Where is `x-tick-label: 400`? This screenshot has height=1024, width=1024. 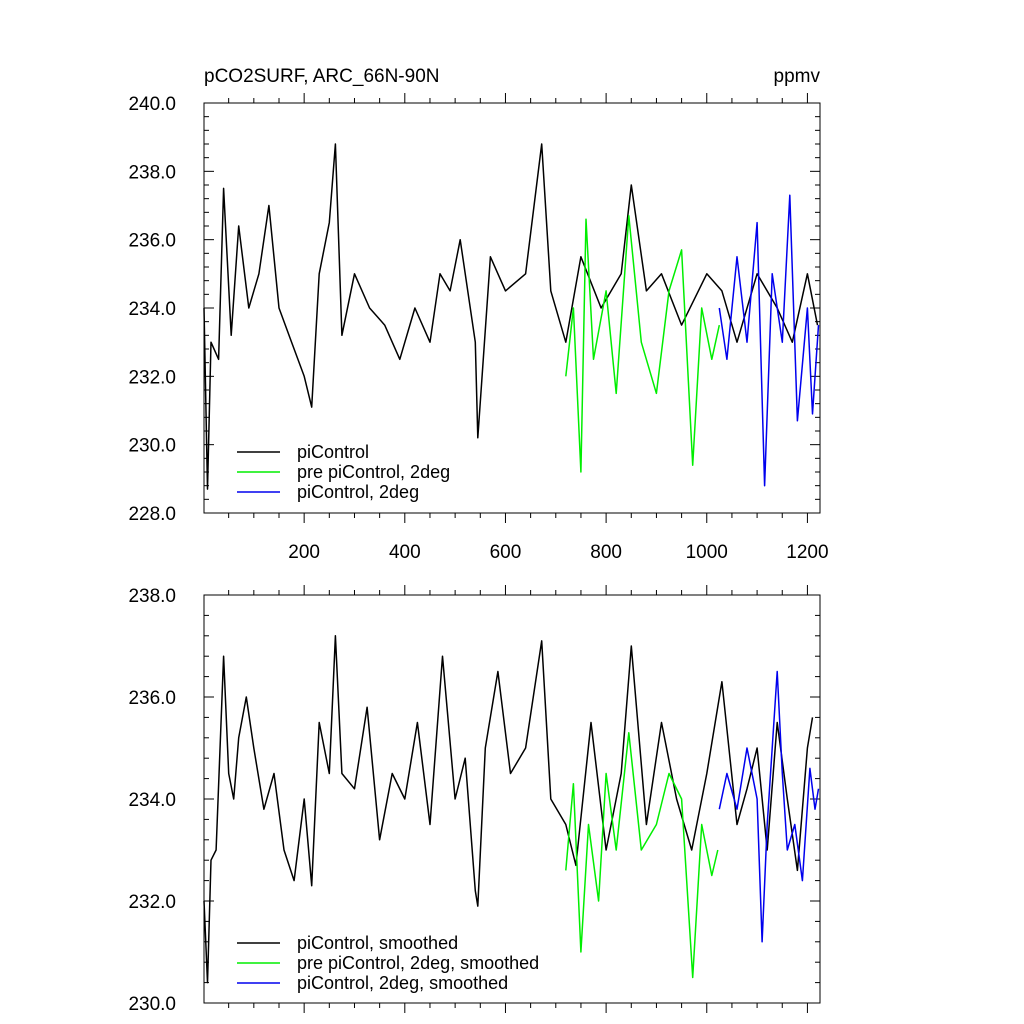 x-tick-label: 400 is located at coordinates (405, 552).